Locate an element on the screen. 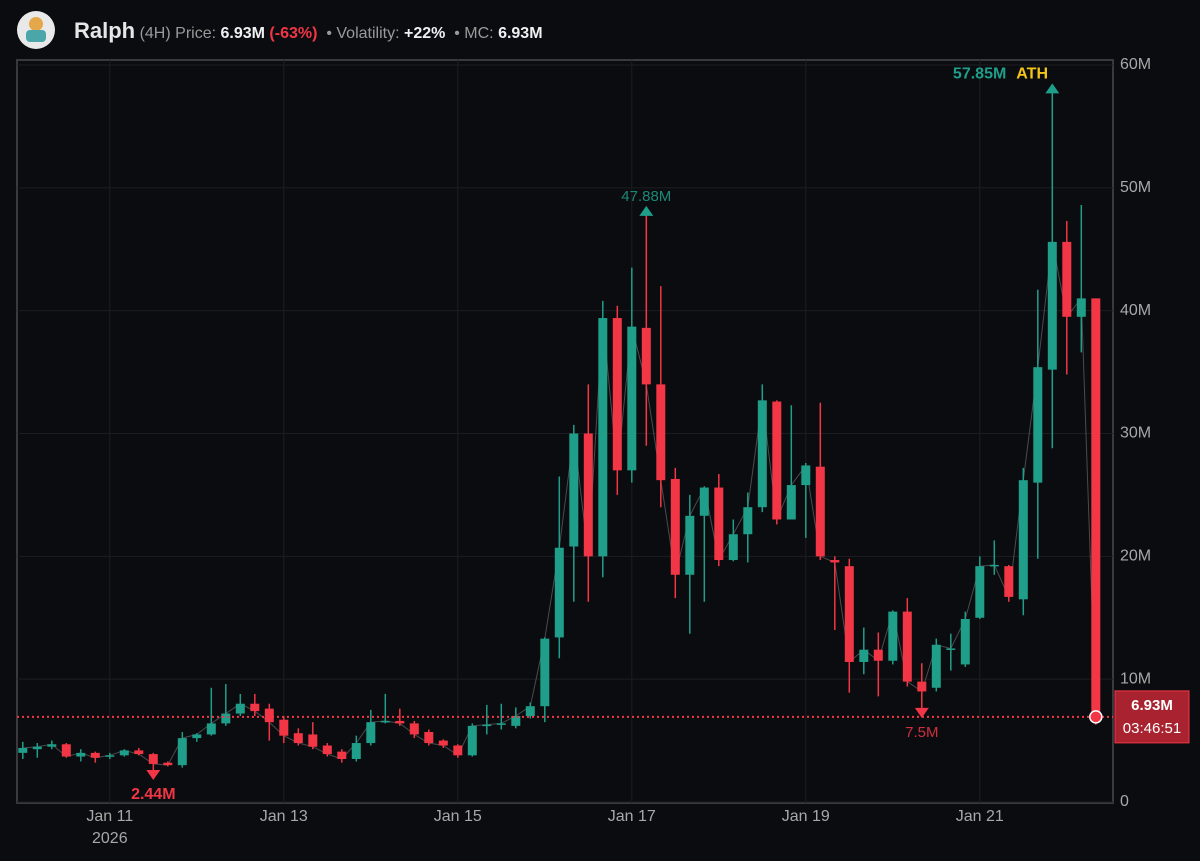 This screenshot has width=1200, height=861. y-tick-label: 30M is located at coordinates (1135, 433).